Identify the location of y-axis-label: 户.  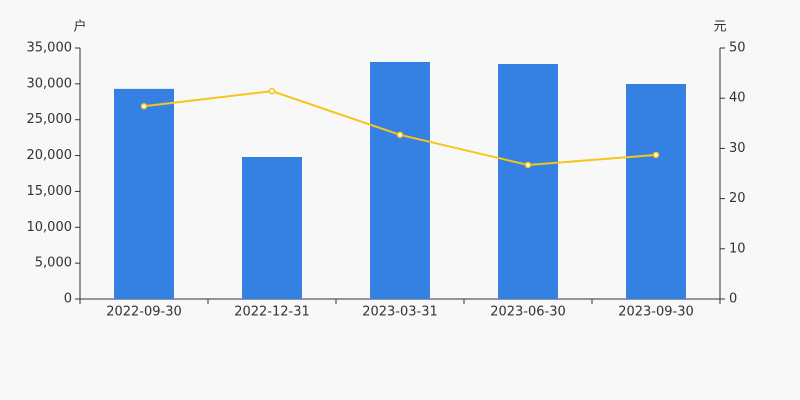
(79, 27).